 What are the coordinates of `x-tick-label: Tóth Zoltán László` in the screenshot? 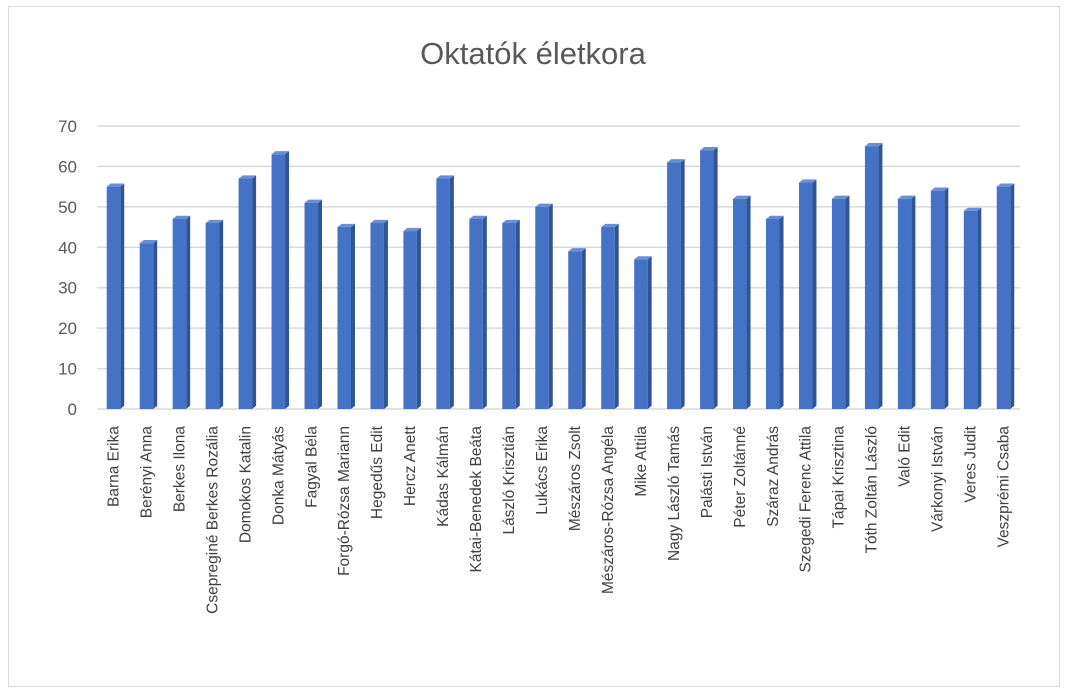 It's located at (872, 490).